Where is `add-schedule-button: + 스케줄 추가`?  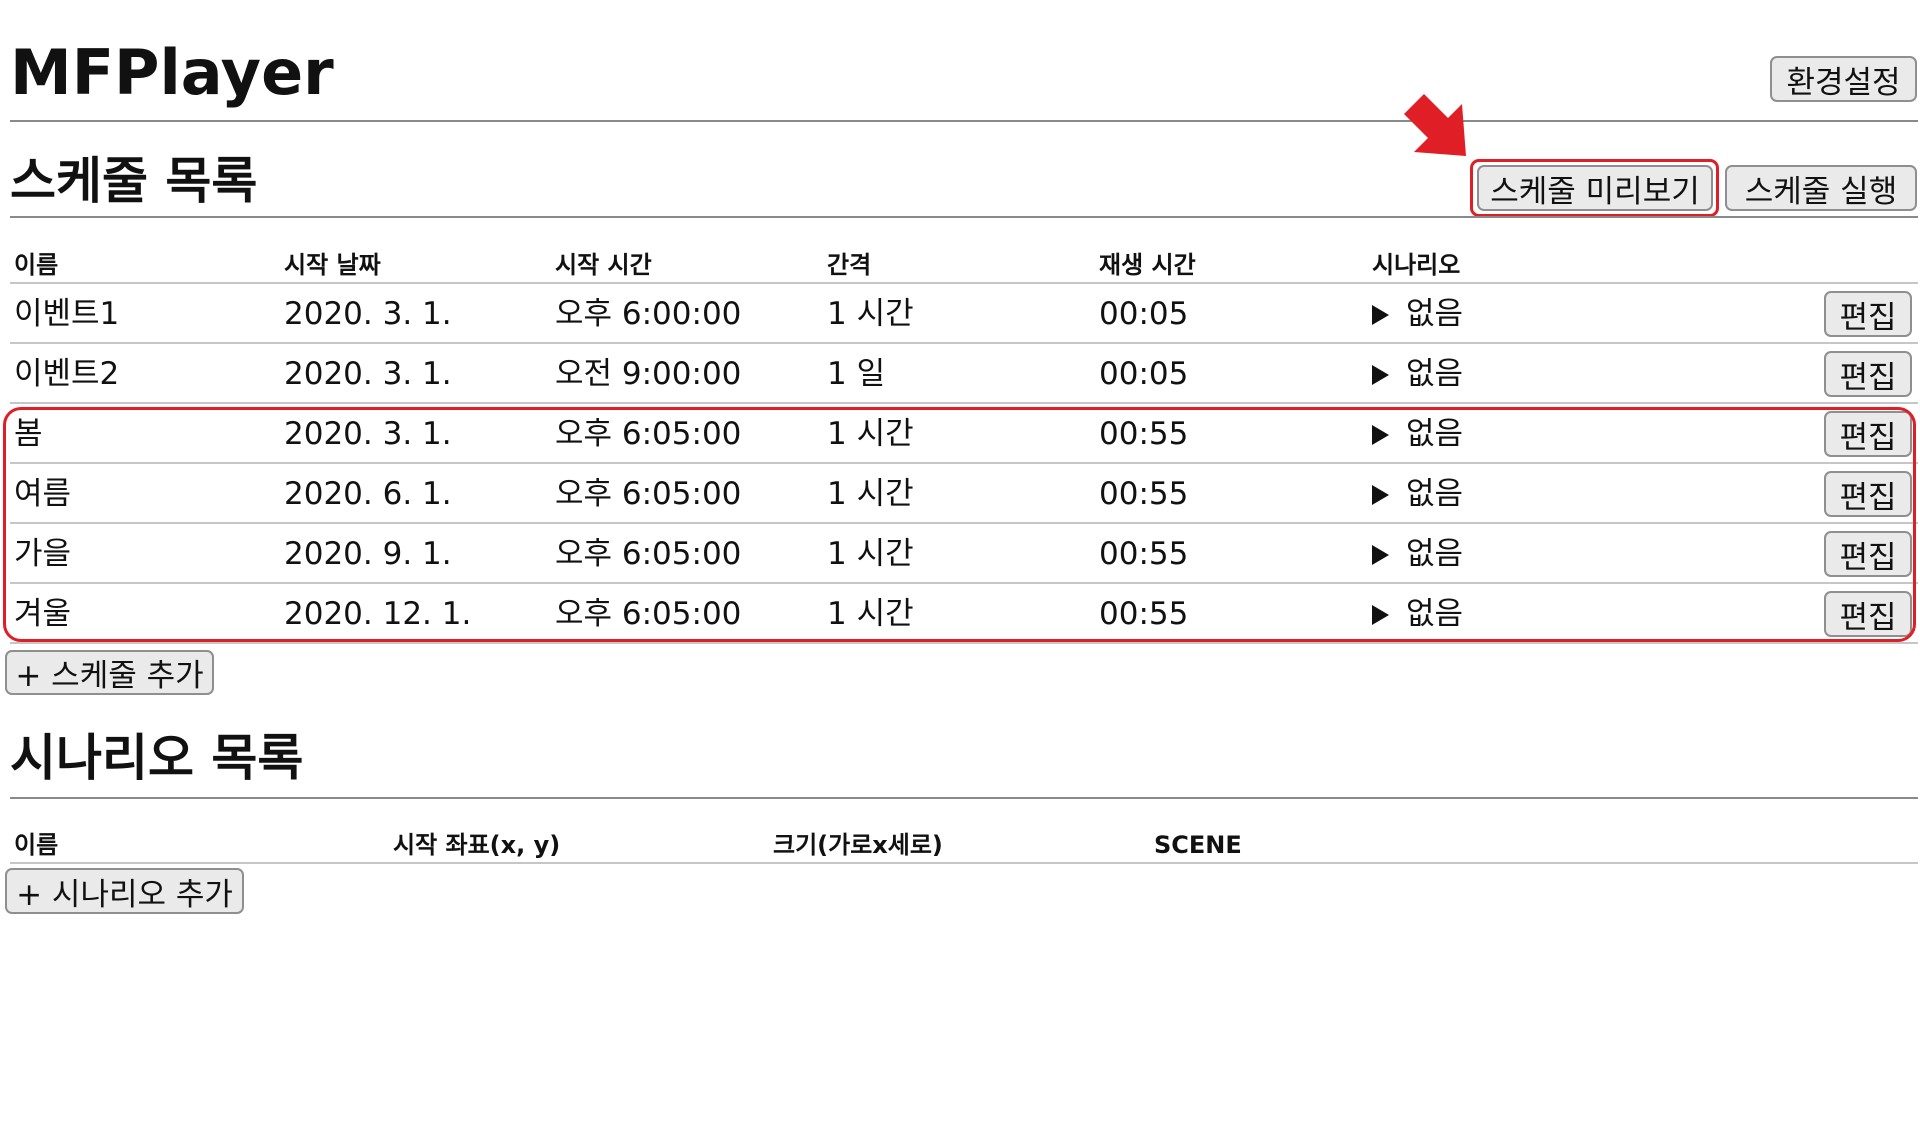 add-schedule-button: + 스케줄 추가 is located at coordinates (109, 672).